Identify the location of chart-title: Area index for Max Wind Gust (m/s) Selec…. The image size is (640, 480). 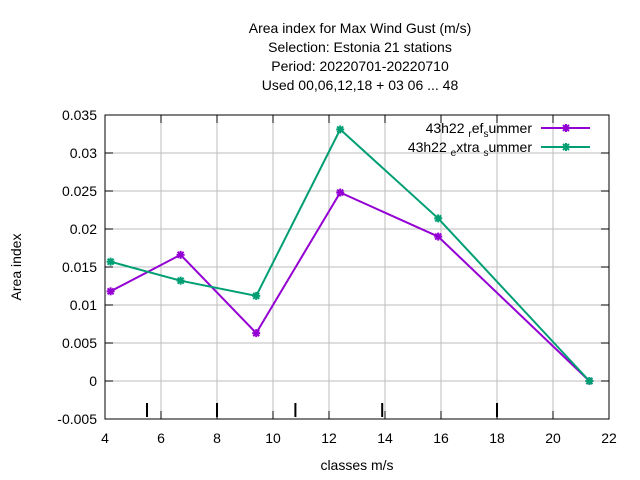
(360, 56).